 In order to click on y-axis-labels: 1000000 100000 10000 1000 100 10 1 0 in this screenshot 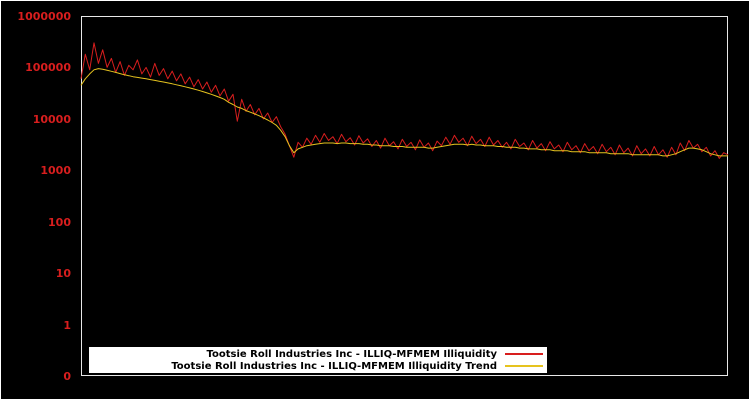, I will do `click(38, 200)`.